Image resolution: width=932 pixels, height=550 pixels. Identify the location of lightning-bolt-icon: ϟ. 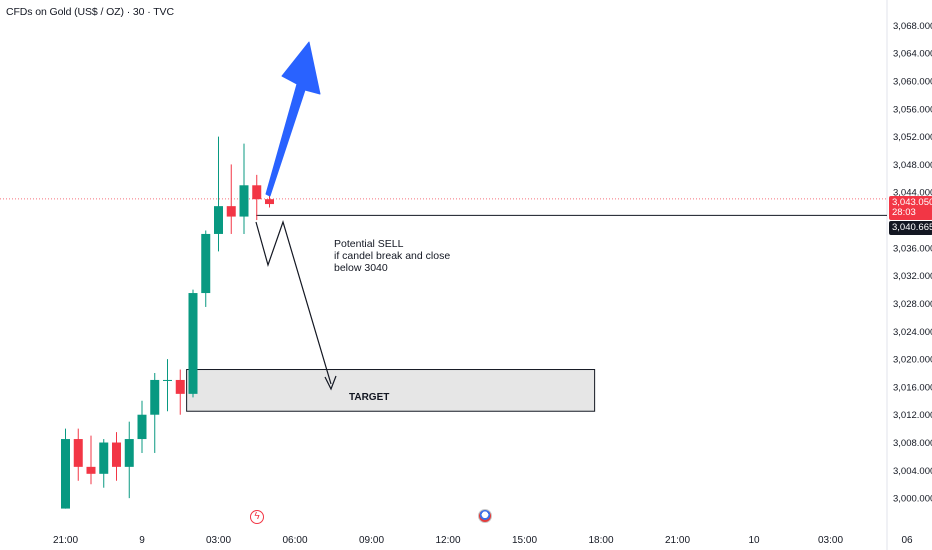
(257, 517).